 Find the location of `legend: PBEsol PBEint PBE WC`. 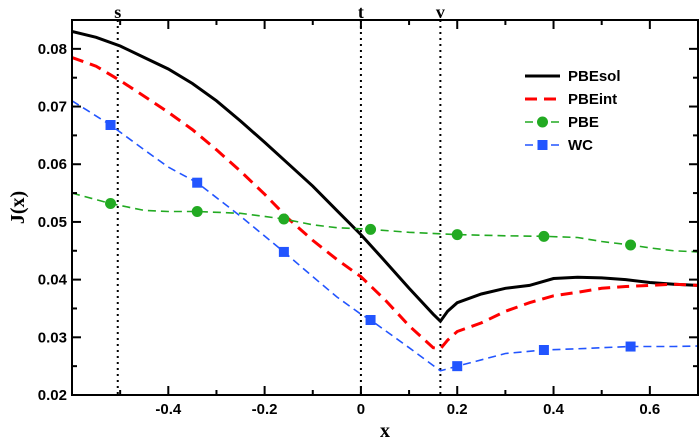

legend: PBEsol PBEint PBE WC is located at coordinates (573, 111).